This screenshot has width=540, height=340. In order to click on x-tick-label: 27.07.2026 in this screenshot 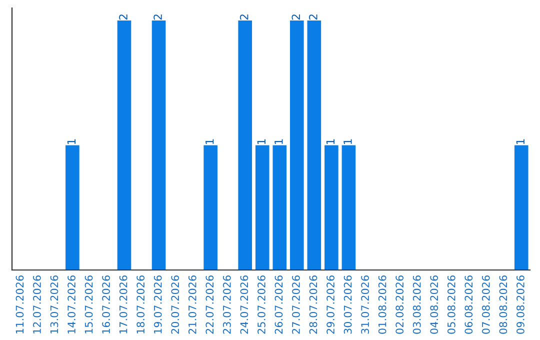, I will do `click(296, 305)`.